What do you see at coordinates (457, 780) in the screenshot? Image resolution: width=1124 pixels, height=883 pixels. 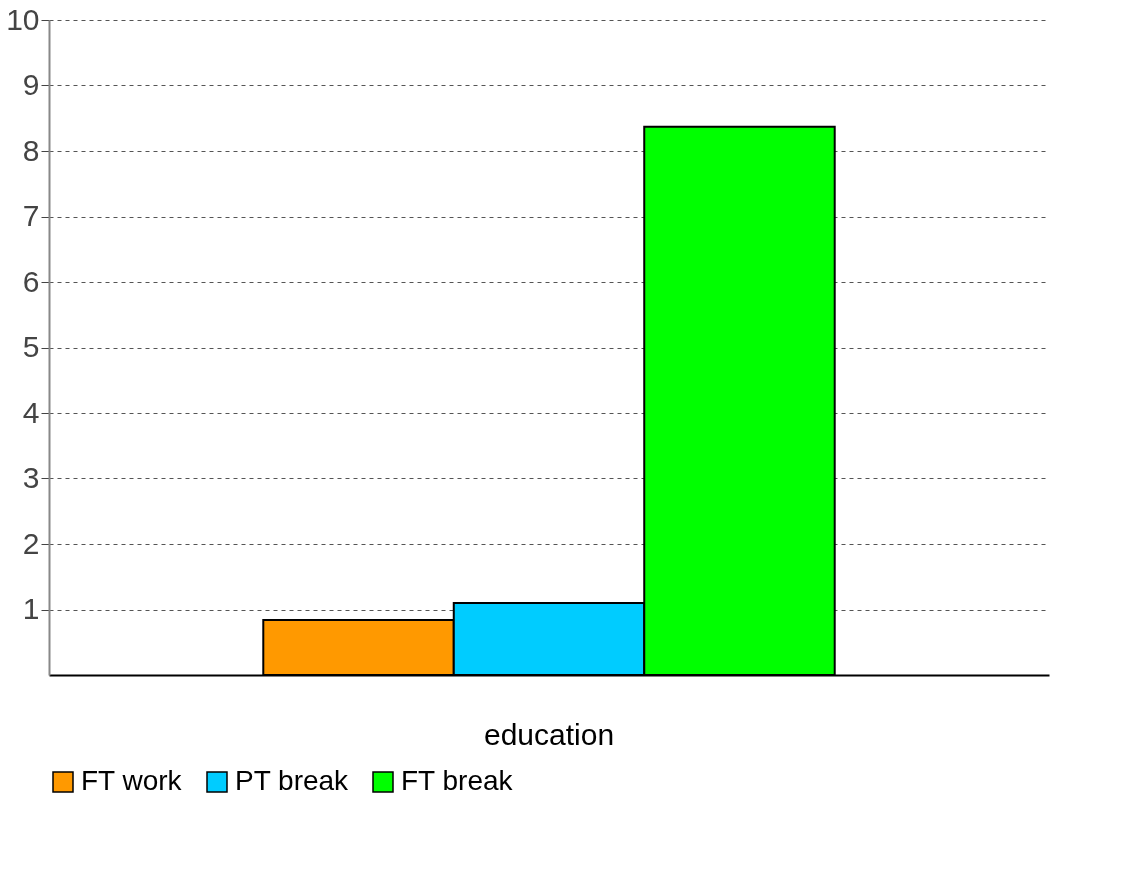 I see `legend-label: FT break` at bounding box center [457, 780].